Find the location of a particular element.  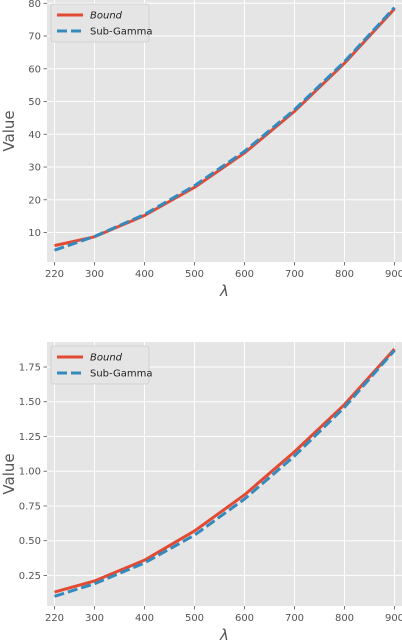

chart1-legend-label-1: Sub-Gamma is located at coordinates (121, 32).